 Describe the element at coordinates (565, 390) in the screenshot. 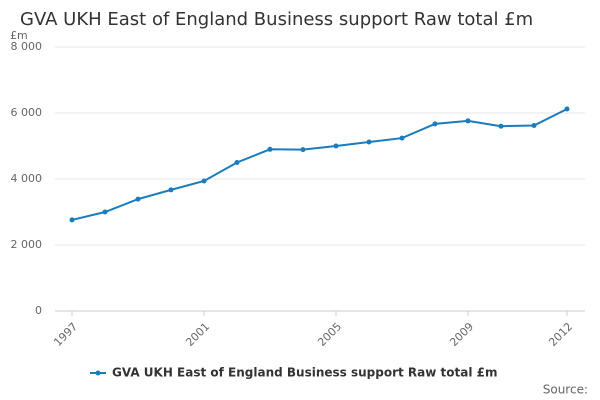

I see `source: Source:` at that location.